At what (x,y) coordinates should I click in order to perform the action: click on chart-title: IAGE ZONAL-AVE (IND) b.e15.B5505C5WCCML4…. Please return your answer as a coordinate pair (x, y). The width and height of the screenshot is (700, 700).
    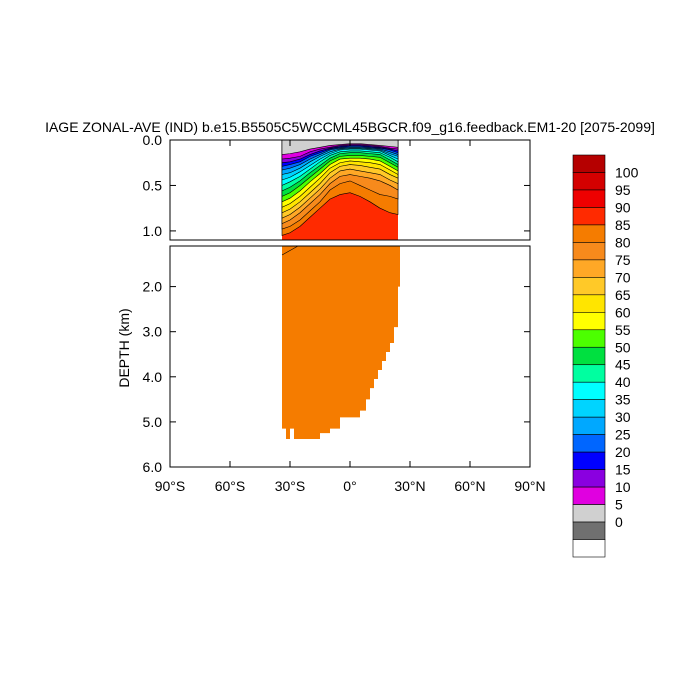
    Looking at the image, I should click on (350, 127).